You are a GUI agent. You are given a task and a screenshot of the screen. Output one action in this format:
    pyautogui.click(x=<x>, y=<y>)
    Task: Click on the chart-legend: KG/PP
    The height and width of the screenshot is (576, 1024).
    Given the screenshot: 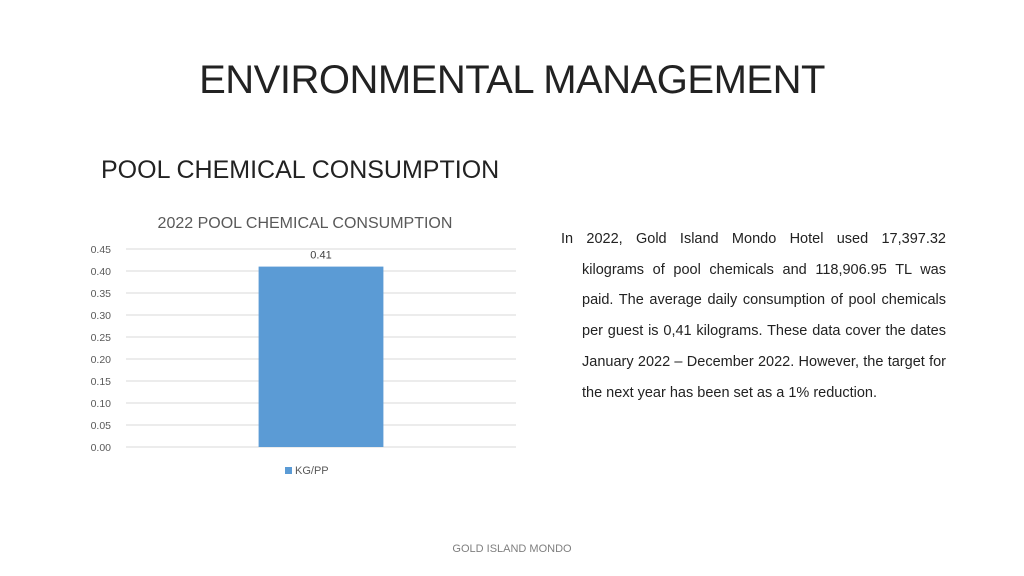 What is the action you would take?
    pyautogui.click(x=307, y=471)
    